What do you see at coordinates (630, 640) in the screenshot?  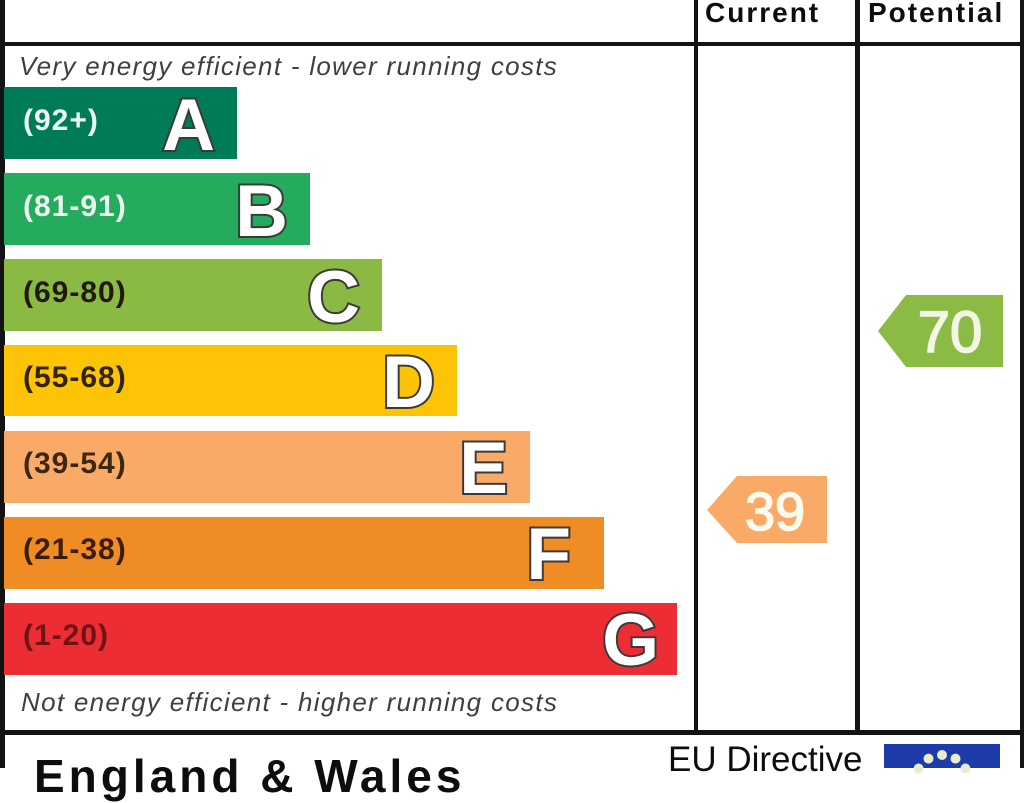 I see `svg-text: G` at bounding box center [630, 640].